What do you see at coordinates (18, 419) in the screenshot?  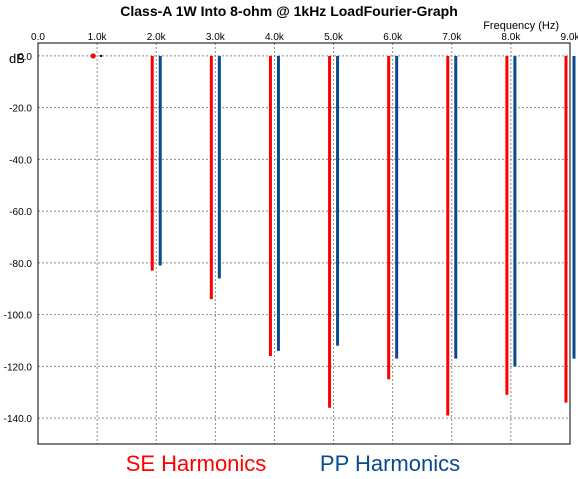 I see `y-tick-label: -140.0` at bounding box center [18, 419].